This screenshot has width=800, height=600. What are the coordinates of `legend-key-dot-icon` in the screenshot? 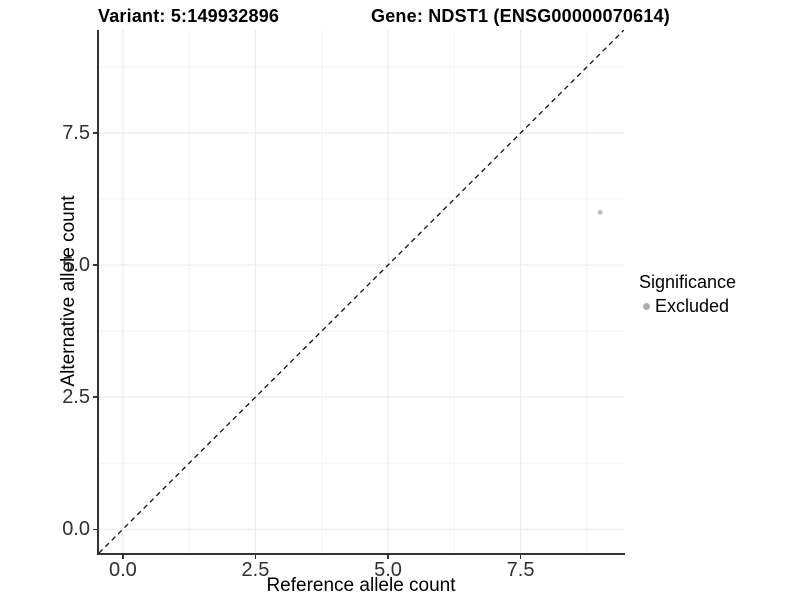 It's located at (646, 306).